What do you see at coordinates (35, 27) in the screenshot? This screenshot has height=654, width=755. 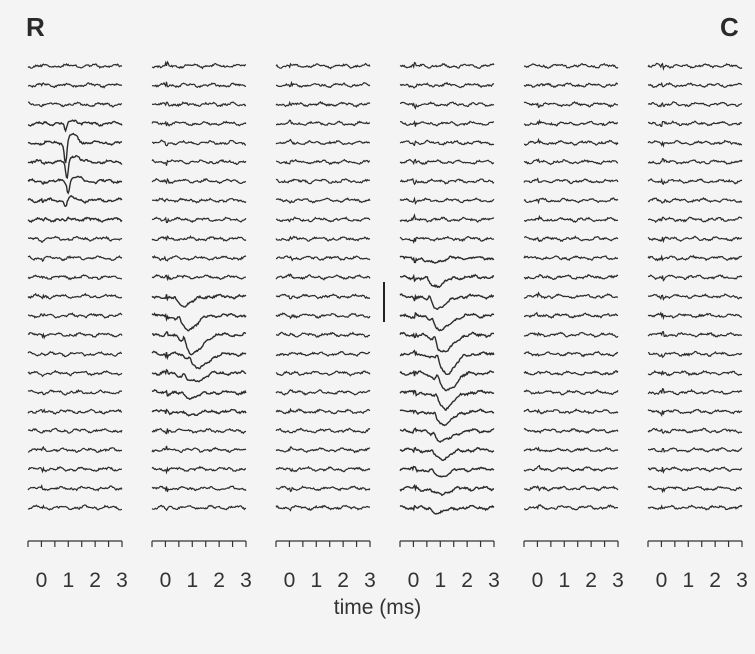 I see `corner-label-left: R` at bounding box center [35, 27].